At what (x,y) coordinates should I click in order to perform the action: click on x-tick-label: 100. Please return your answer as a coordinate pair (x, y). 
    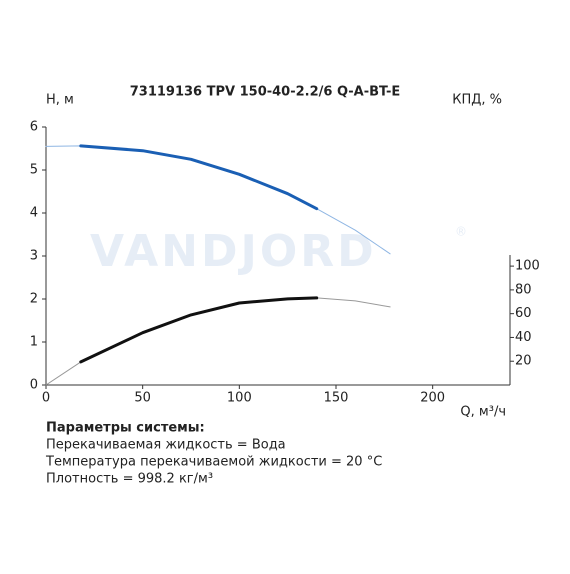
    Looking at the image, I should click on (239, 398).